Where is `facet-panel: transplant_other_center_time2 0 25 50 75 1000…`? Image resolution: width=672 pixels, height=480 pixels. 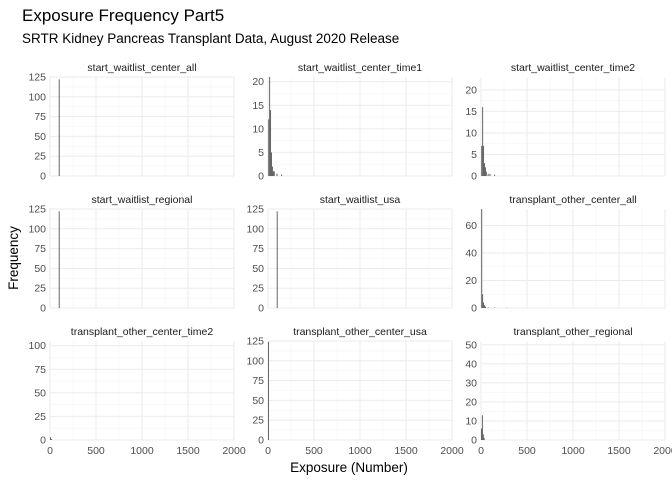
facet-panel: transplant_other_center_time2 0 25 50 75 1000… is located at coordinates (136, 391).